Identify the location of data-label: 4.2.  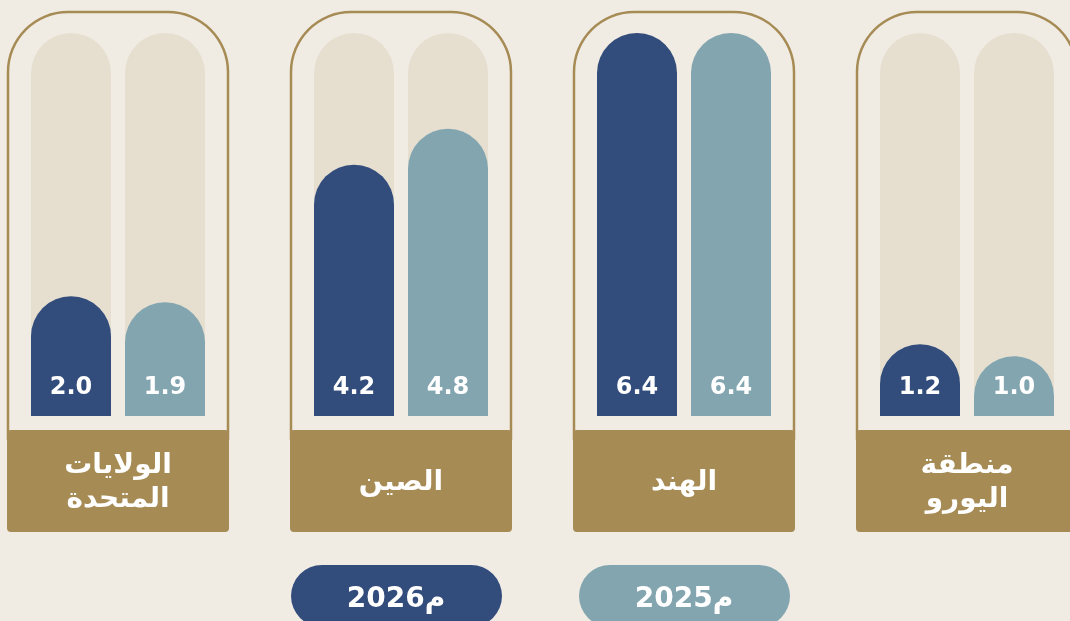
(354, 386).